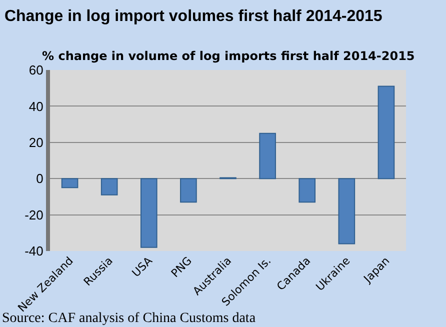  What do you see at coordinates (34, 251) in the screenshot?
I see `y-tick-label: -40` at bounding box center [34, 251].